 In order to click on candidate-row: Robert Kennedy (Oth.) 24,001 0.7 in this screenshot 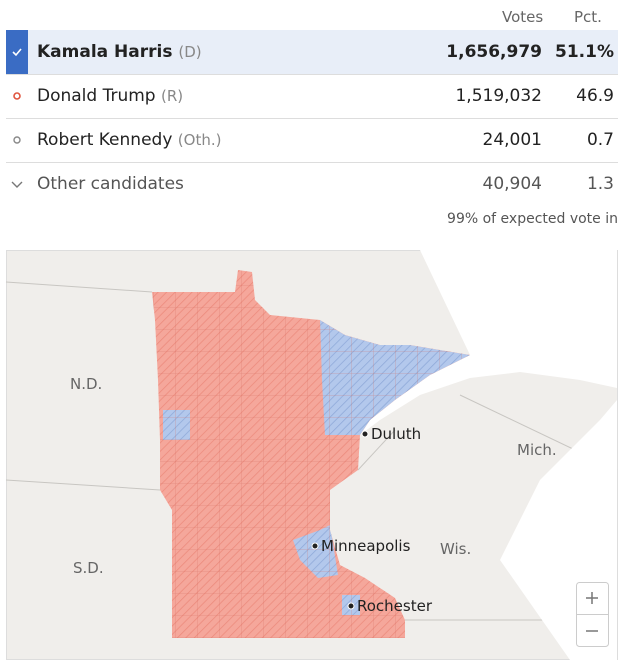, I will do `click(312, 140)`.